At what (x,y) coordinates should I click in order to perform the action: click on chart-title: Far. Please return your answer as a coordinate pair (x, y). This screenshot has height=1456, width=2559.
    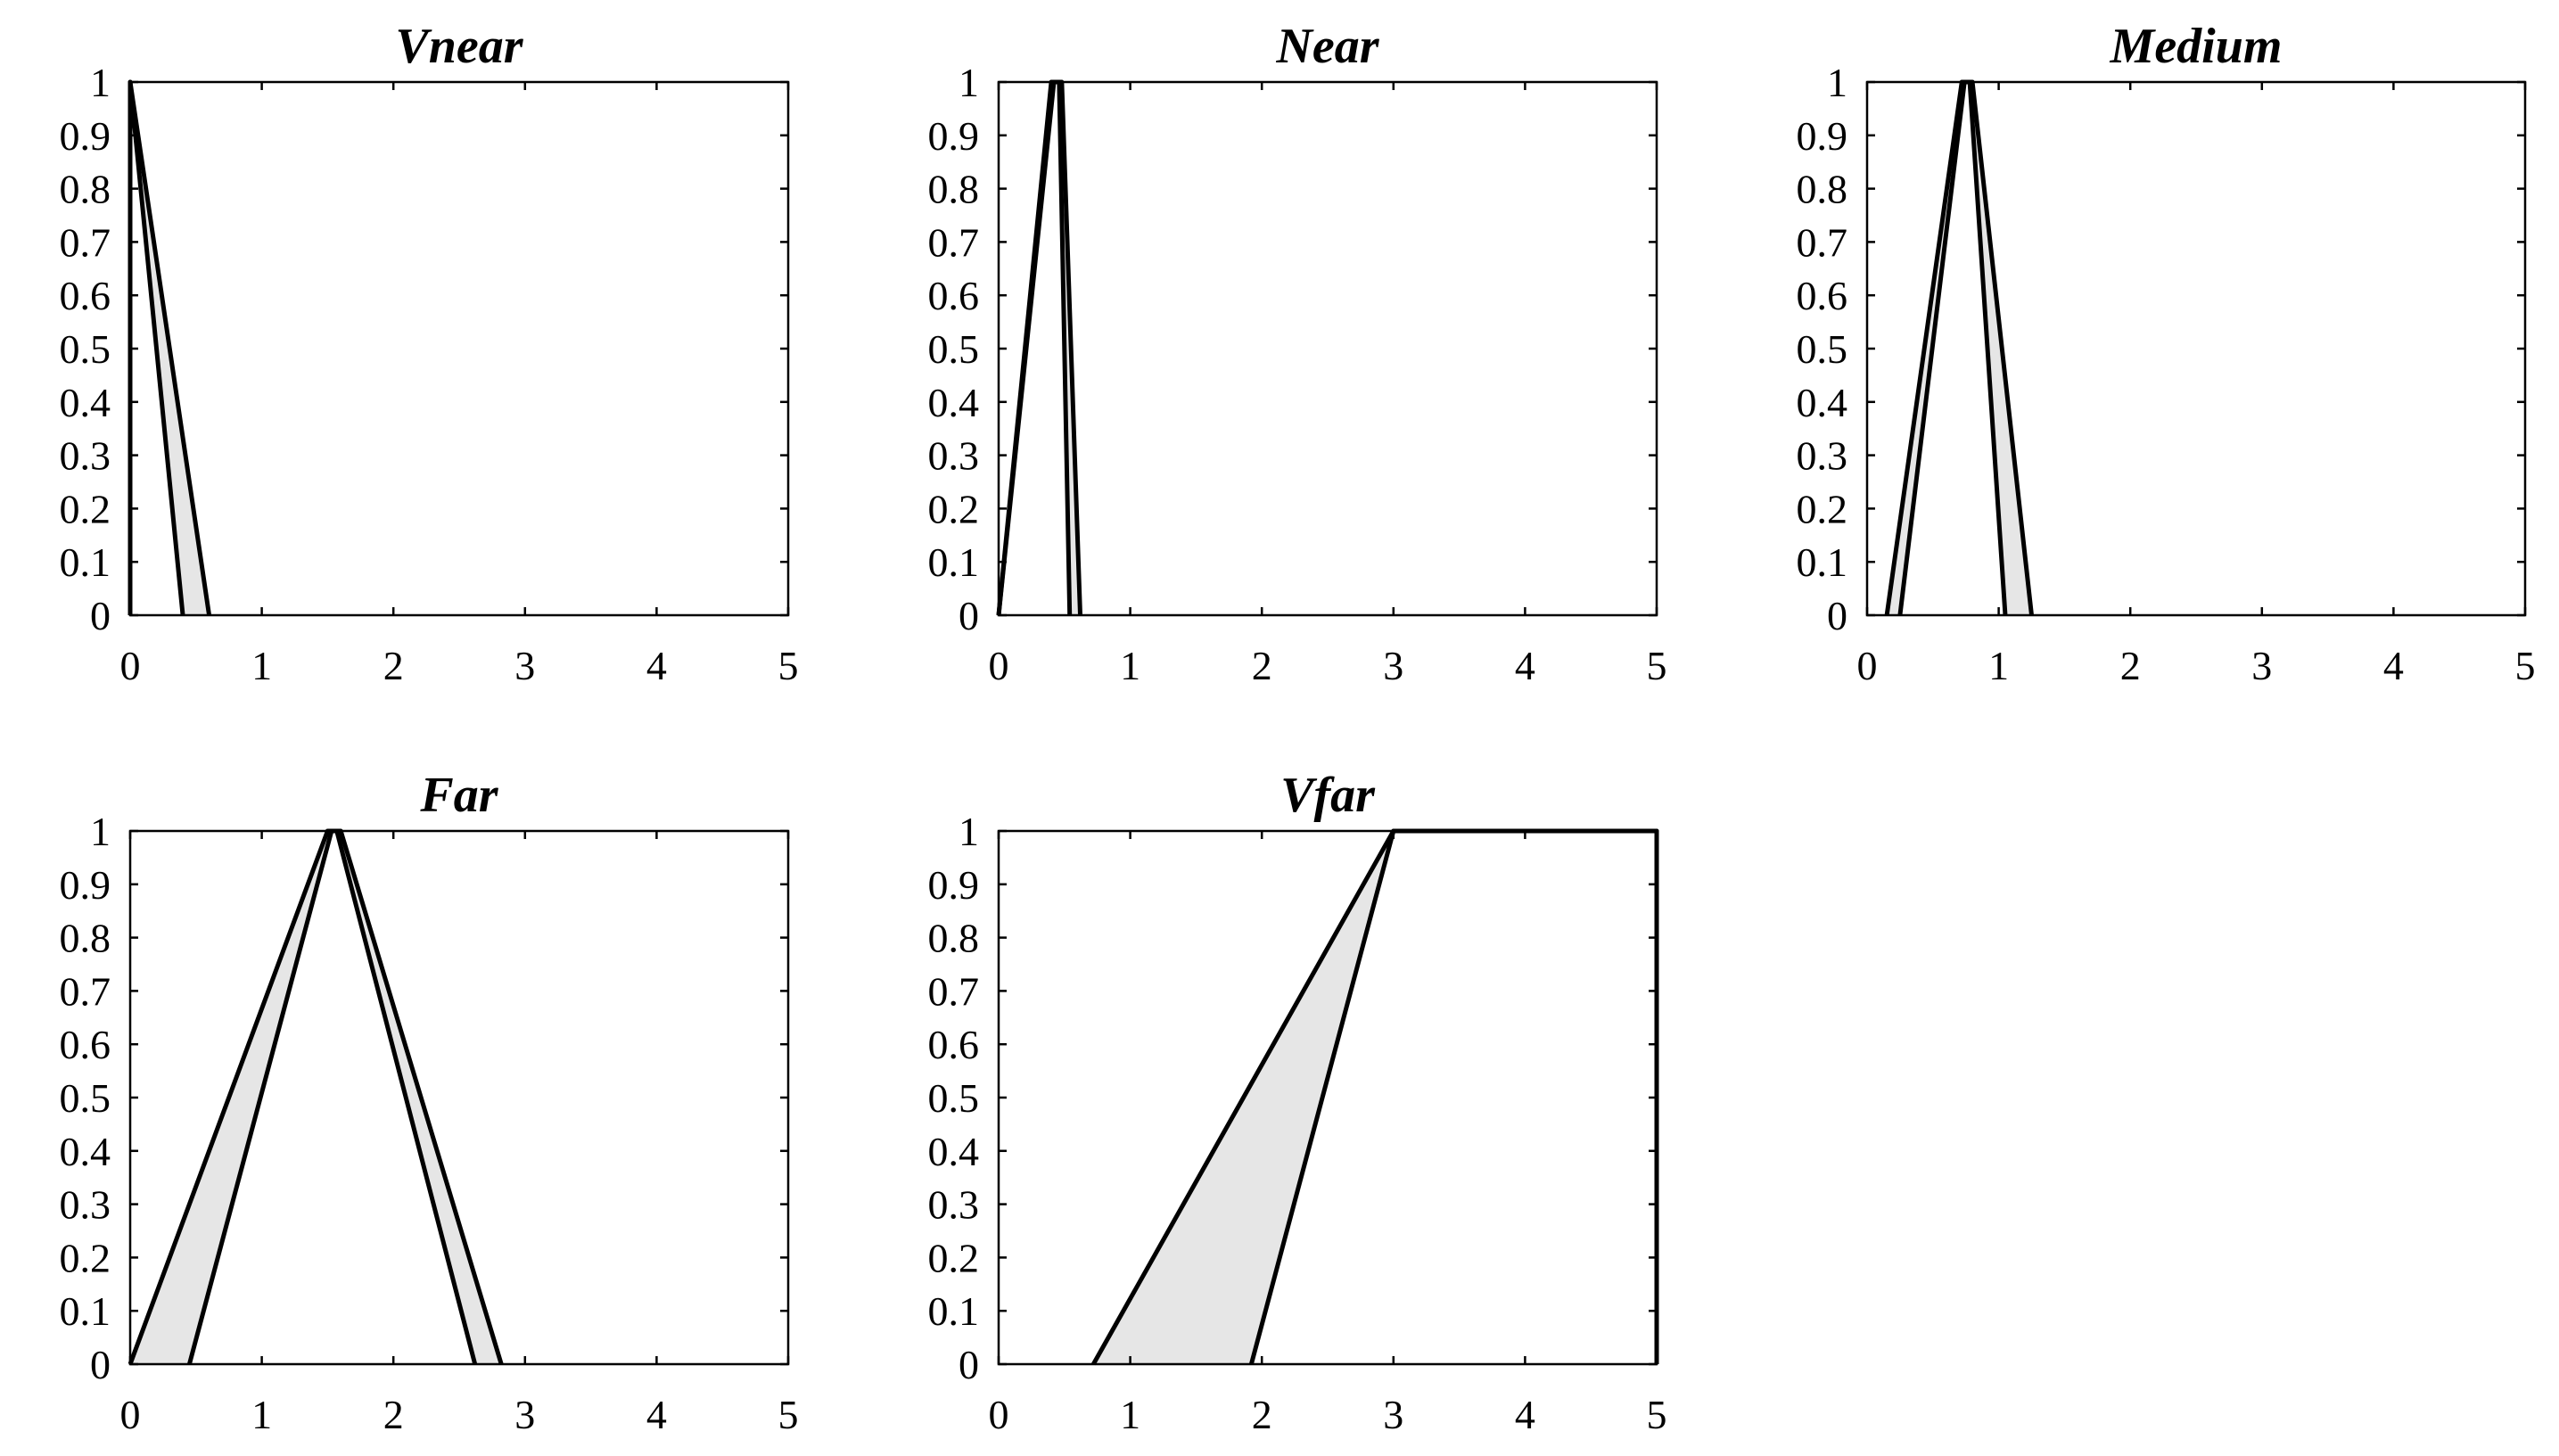
    Looking at the image, I should click on (458, 795).